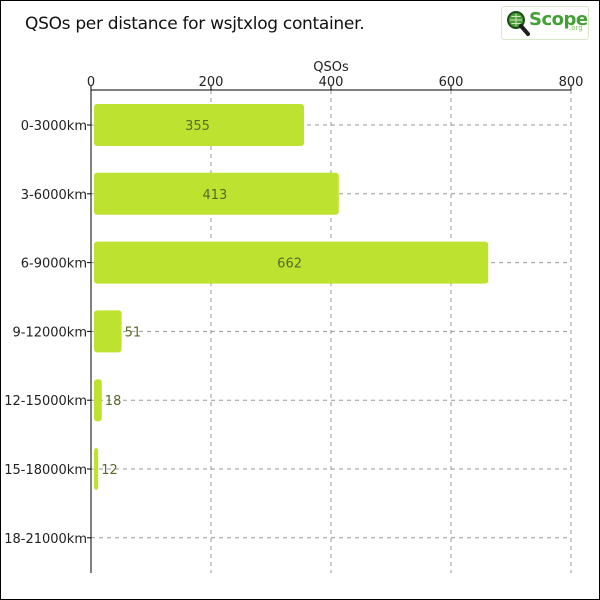 This screenshot has width=600, height=600. Describe the element at coordinates (96, 469) in the screenshot. I see `bar-15-18000km` at that location.